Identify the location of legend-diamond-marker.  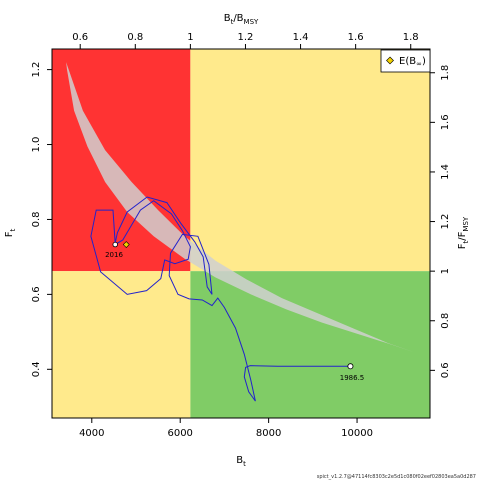
(390, 60).